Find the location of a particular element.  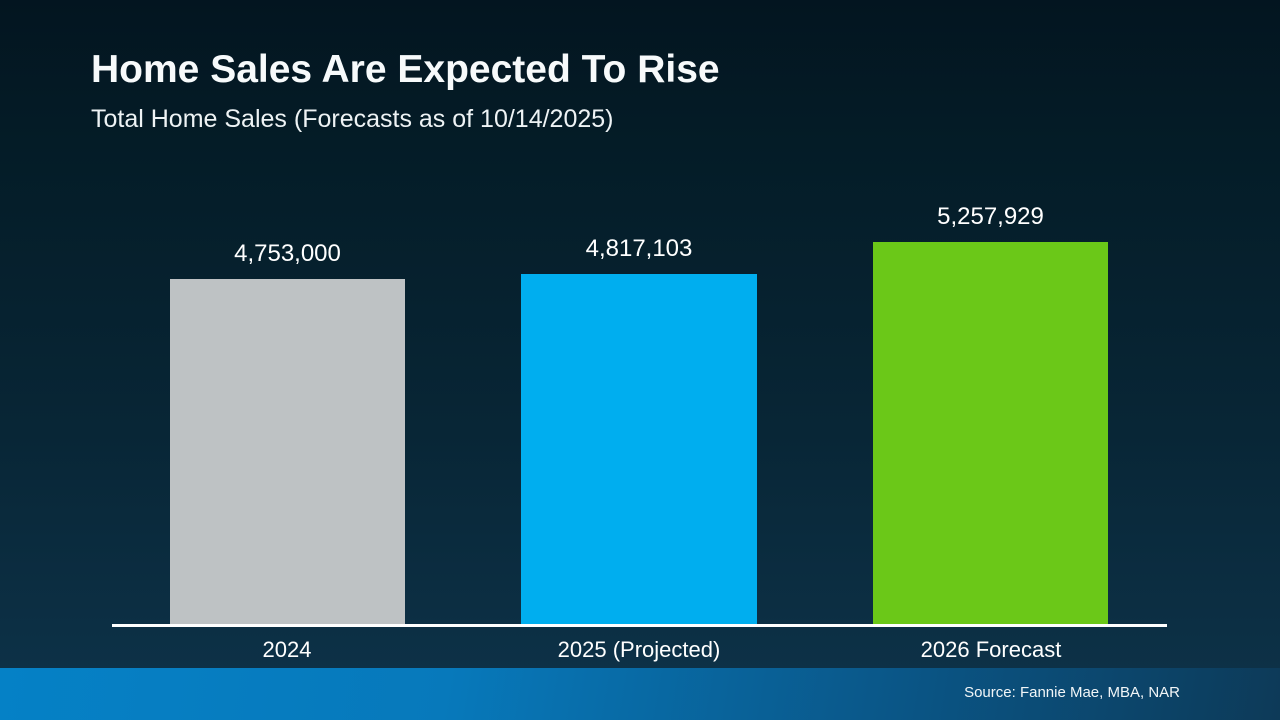

bar-group-2025: 4,817,103 is located at coordinates (639, 414).